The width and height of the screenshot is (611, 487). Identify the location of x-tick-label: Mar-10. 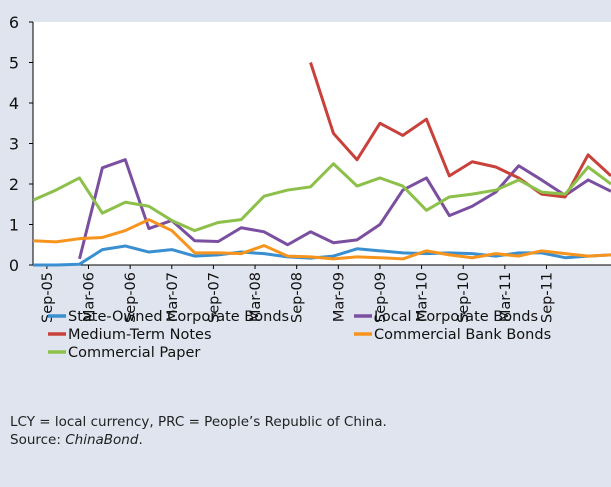
(423, 297).